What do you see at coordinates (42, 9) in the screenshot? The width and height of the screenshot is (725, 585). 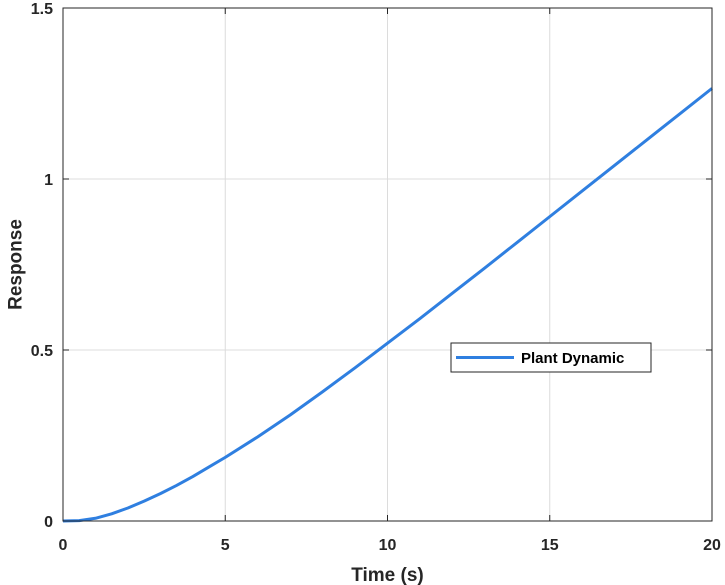 I see `y-tick-label: 1.5` at bounding box center [42, 9].